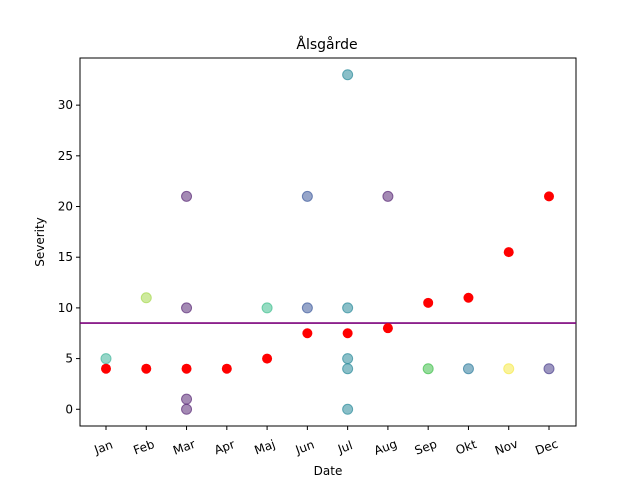 Image resolution: width=640 pixels, height=480 pixels. What do you see at coordinates (304, 447) in the screenshot?
I see `x-tick-label: Jun` at bounding box center [304, 447].